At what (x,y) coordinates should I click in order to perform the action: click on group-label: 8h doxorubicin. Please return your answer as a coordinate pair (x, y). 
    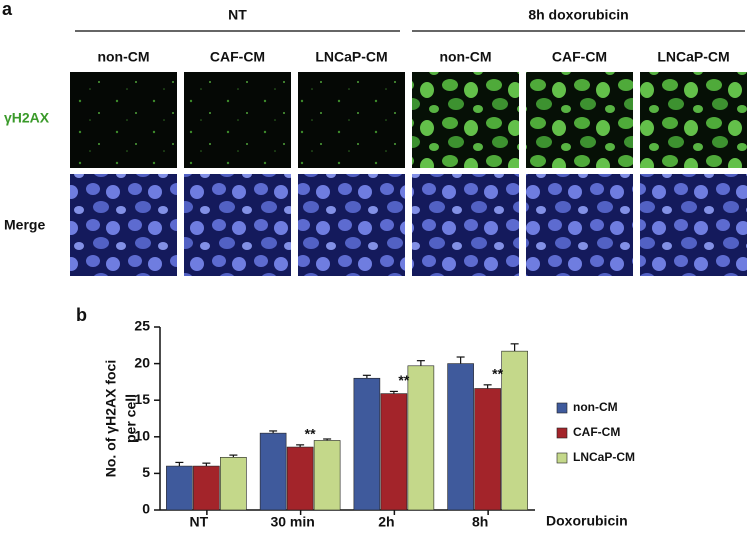
    Looking at the image, I should click on (578, 15).